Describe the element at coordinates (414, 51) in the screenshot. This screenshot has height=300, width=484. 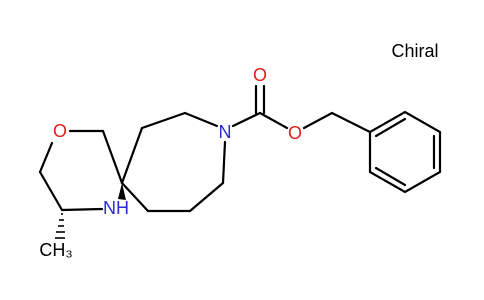
I see `chiral-flag: Chiral` at that location.